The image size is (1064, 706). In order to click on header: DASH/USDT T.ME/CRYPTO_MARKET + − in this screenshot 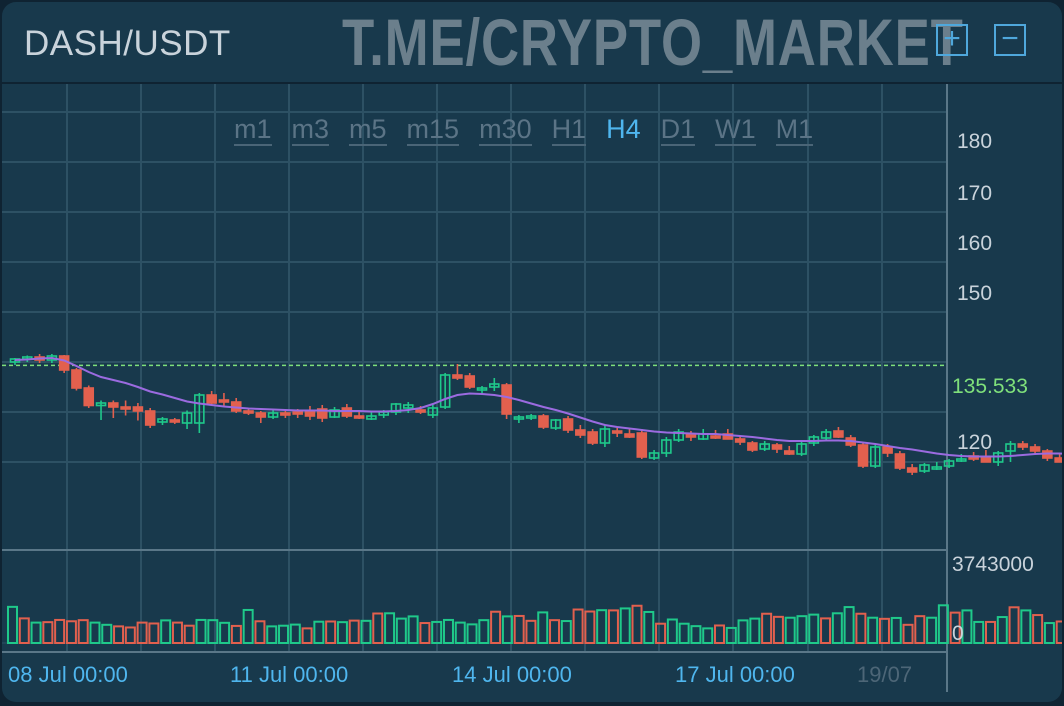, I will do `click(532, 43)`.